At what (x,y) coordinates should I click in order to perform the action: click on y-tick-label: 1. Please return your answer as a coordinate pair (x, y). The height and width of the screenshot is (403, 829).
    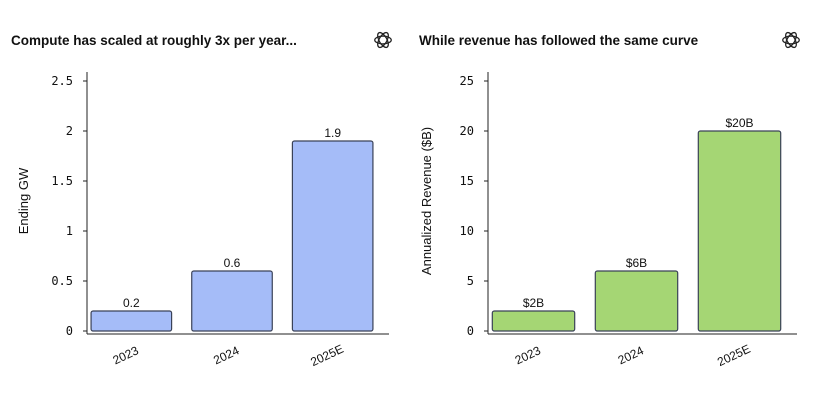
    Looking at the image, I should click on (69, 231).